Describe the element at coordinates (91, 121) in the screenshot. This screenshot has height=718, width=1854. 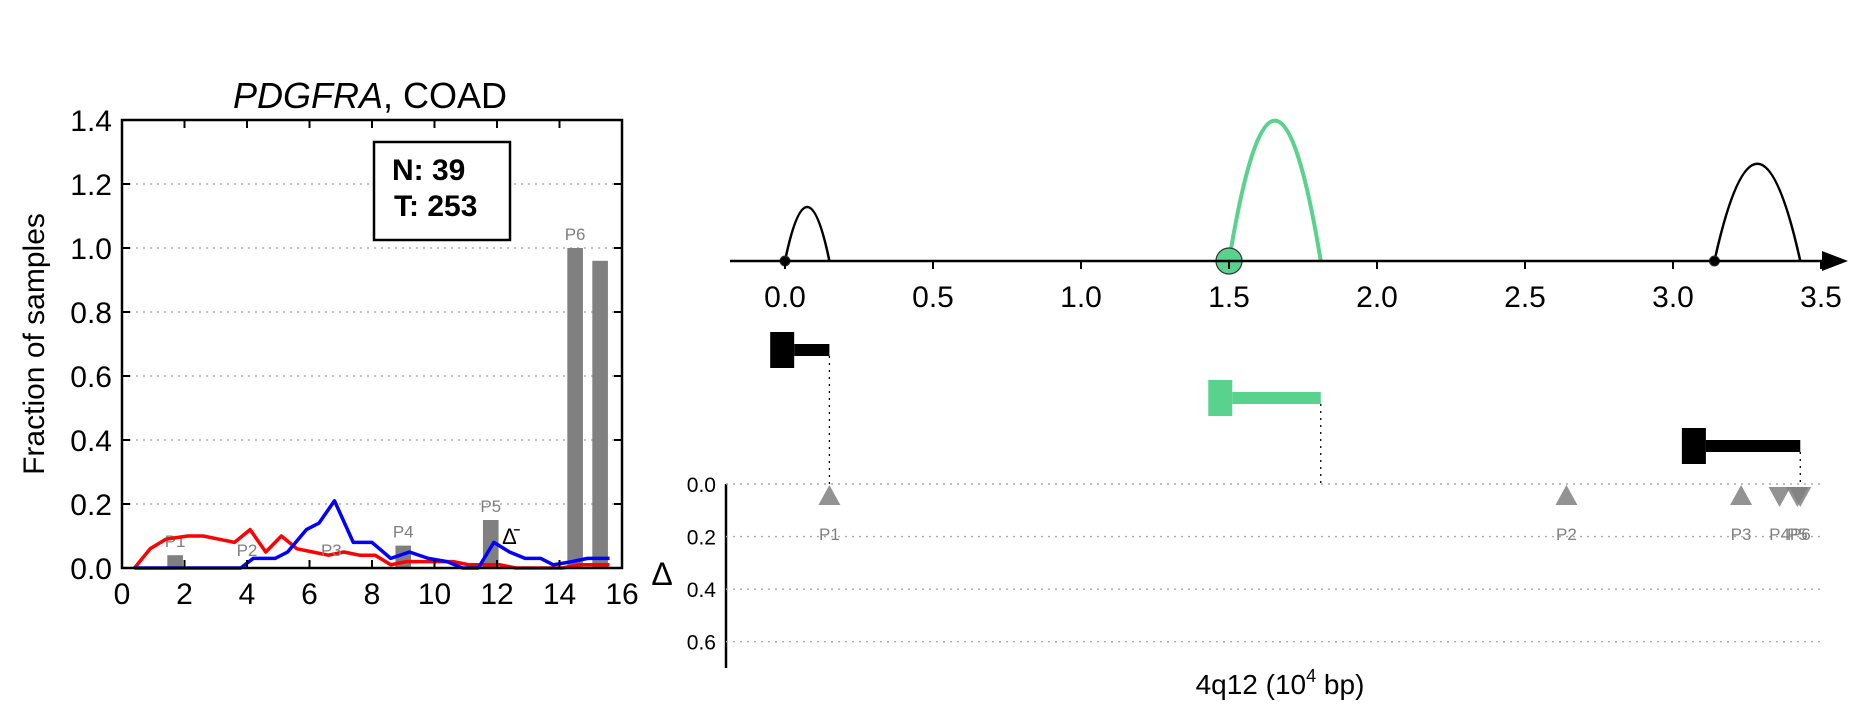
I see `left-ytick-label: 1.4` at that location.